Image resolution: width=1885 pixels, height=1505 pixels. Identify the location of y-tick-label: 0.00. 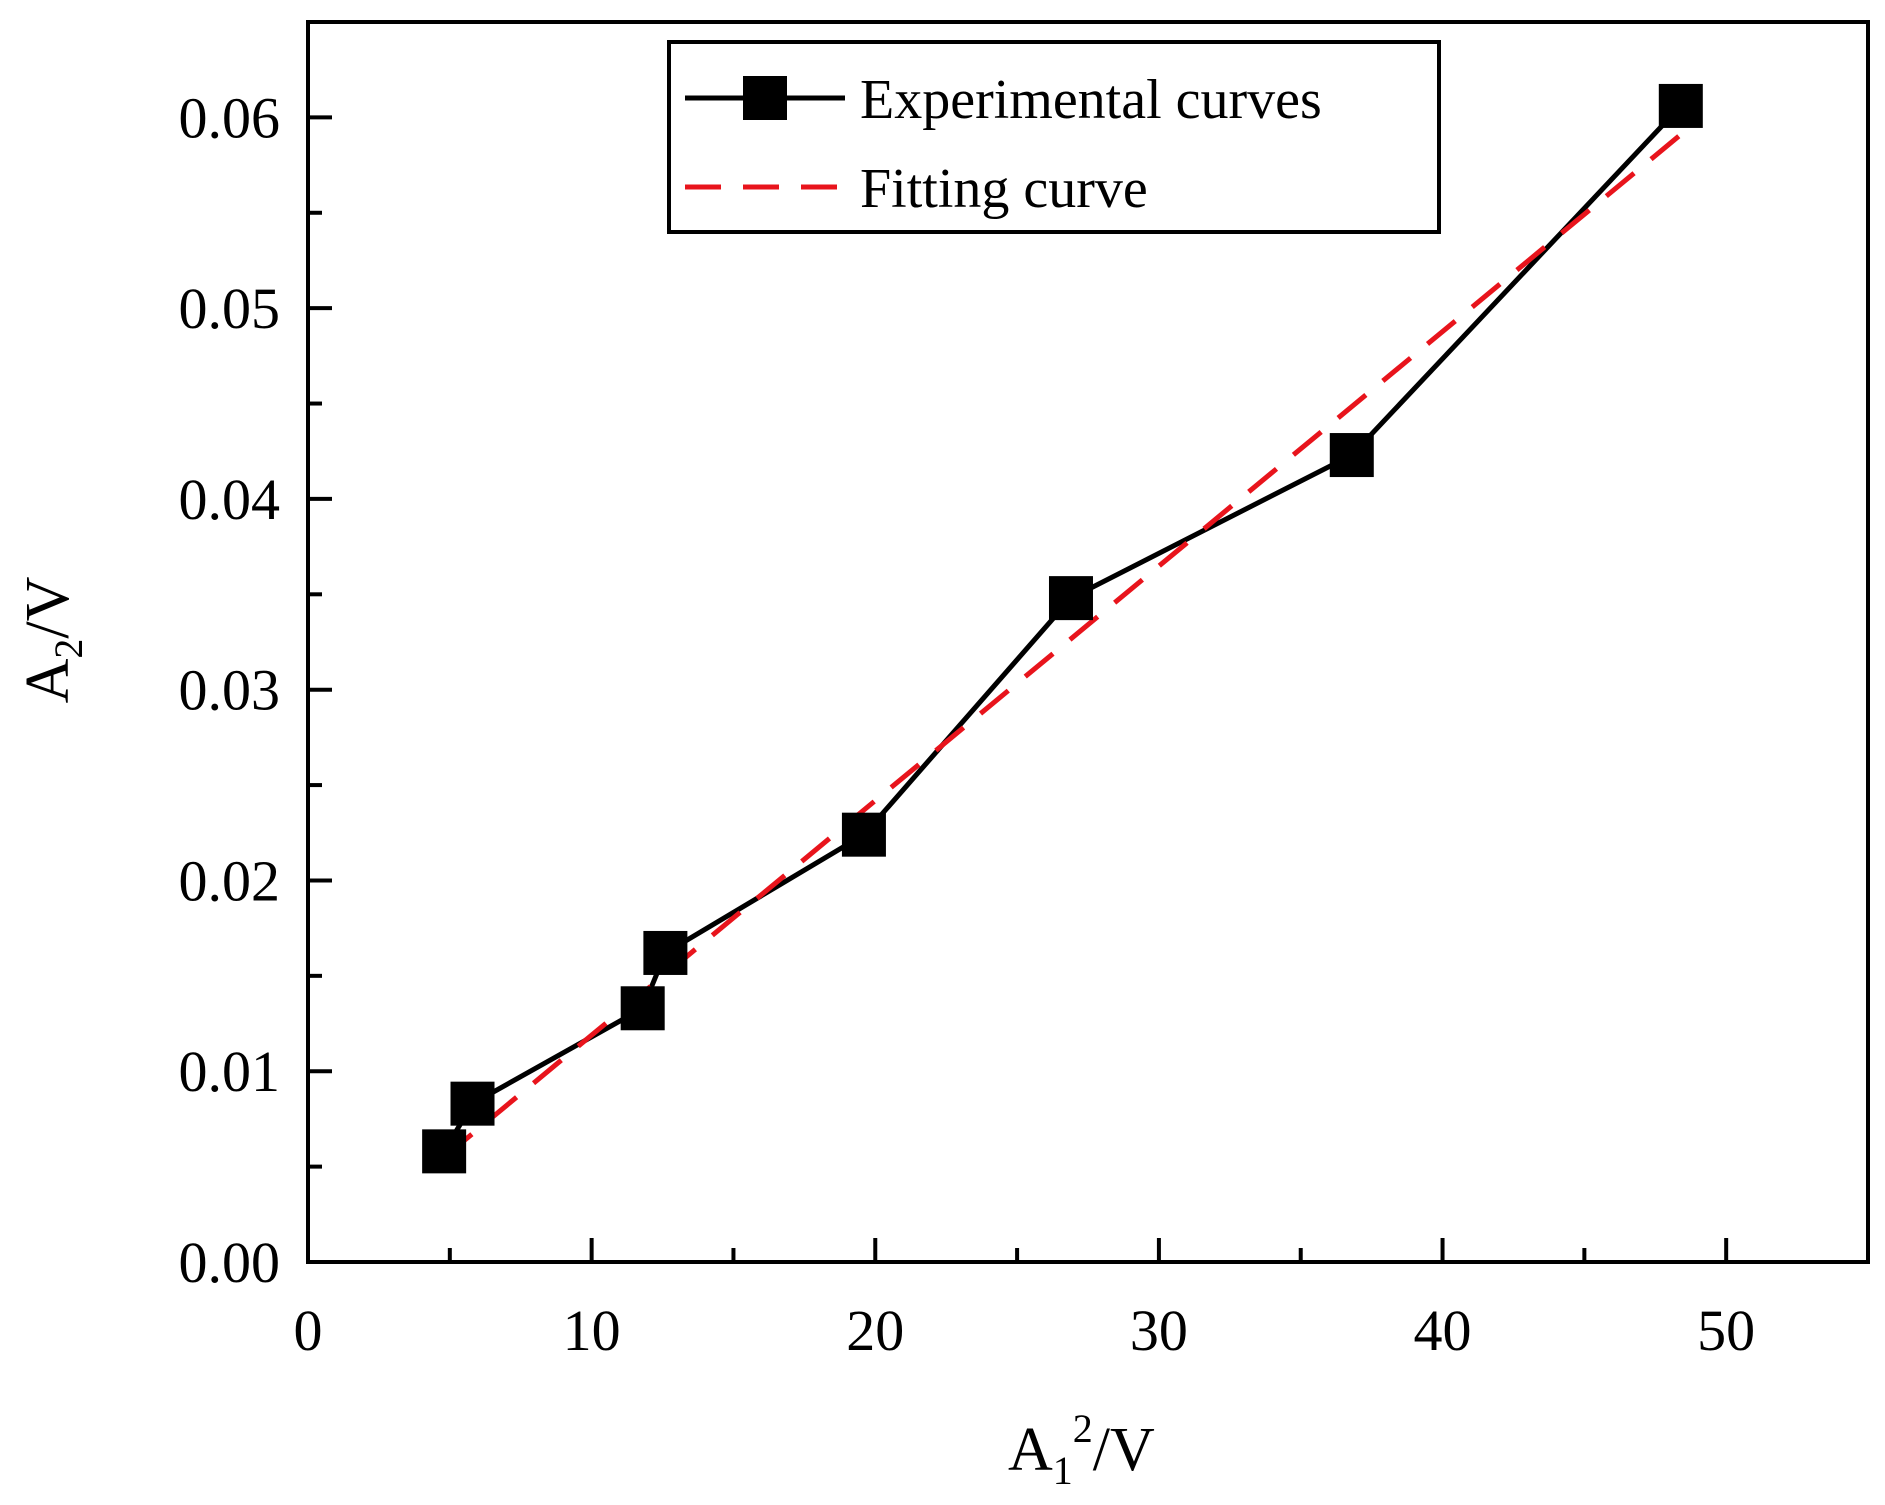
(230, 1262).